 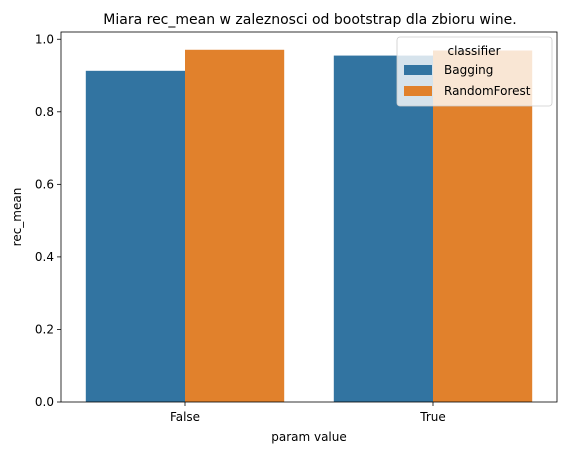 I want to click on legend-items: Bagging RandomForest, so click(x=467, y=80).